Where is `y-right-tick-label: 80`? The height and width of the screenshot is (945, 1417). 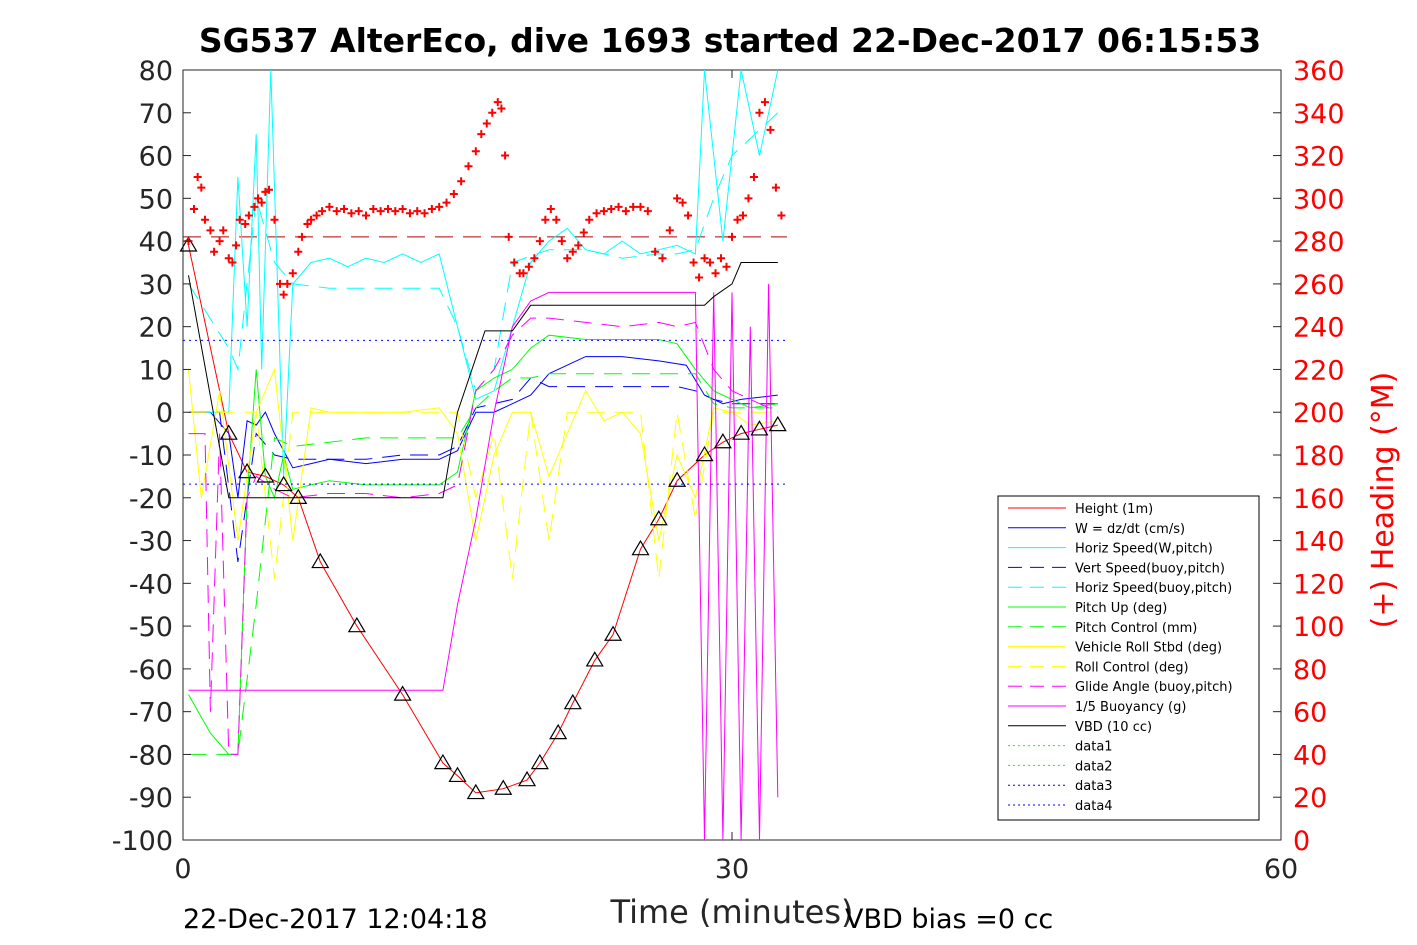
y-right-tick-label: 80 is located at coordinates (1310, 670).